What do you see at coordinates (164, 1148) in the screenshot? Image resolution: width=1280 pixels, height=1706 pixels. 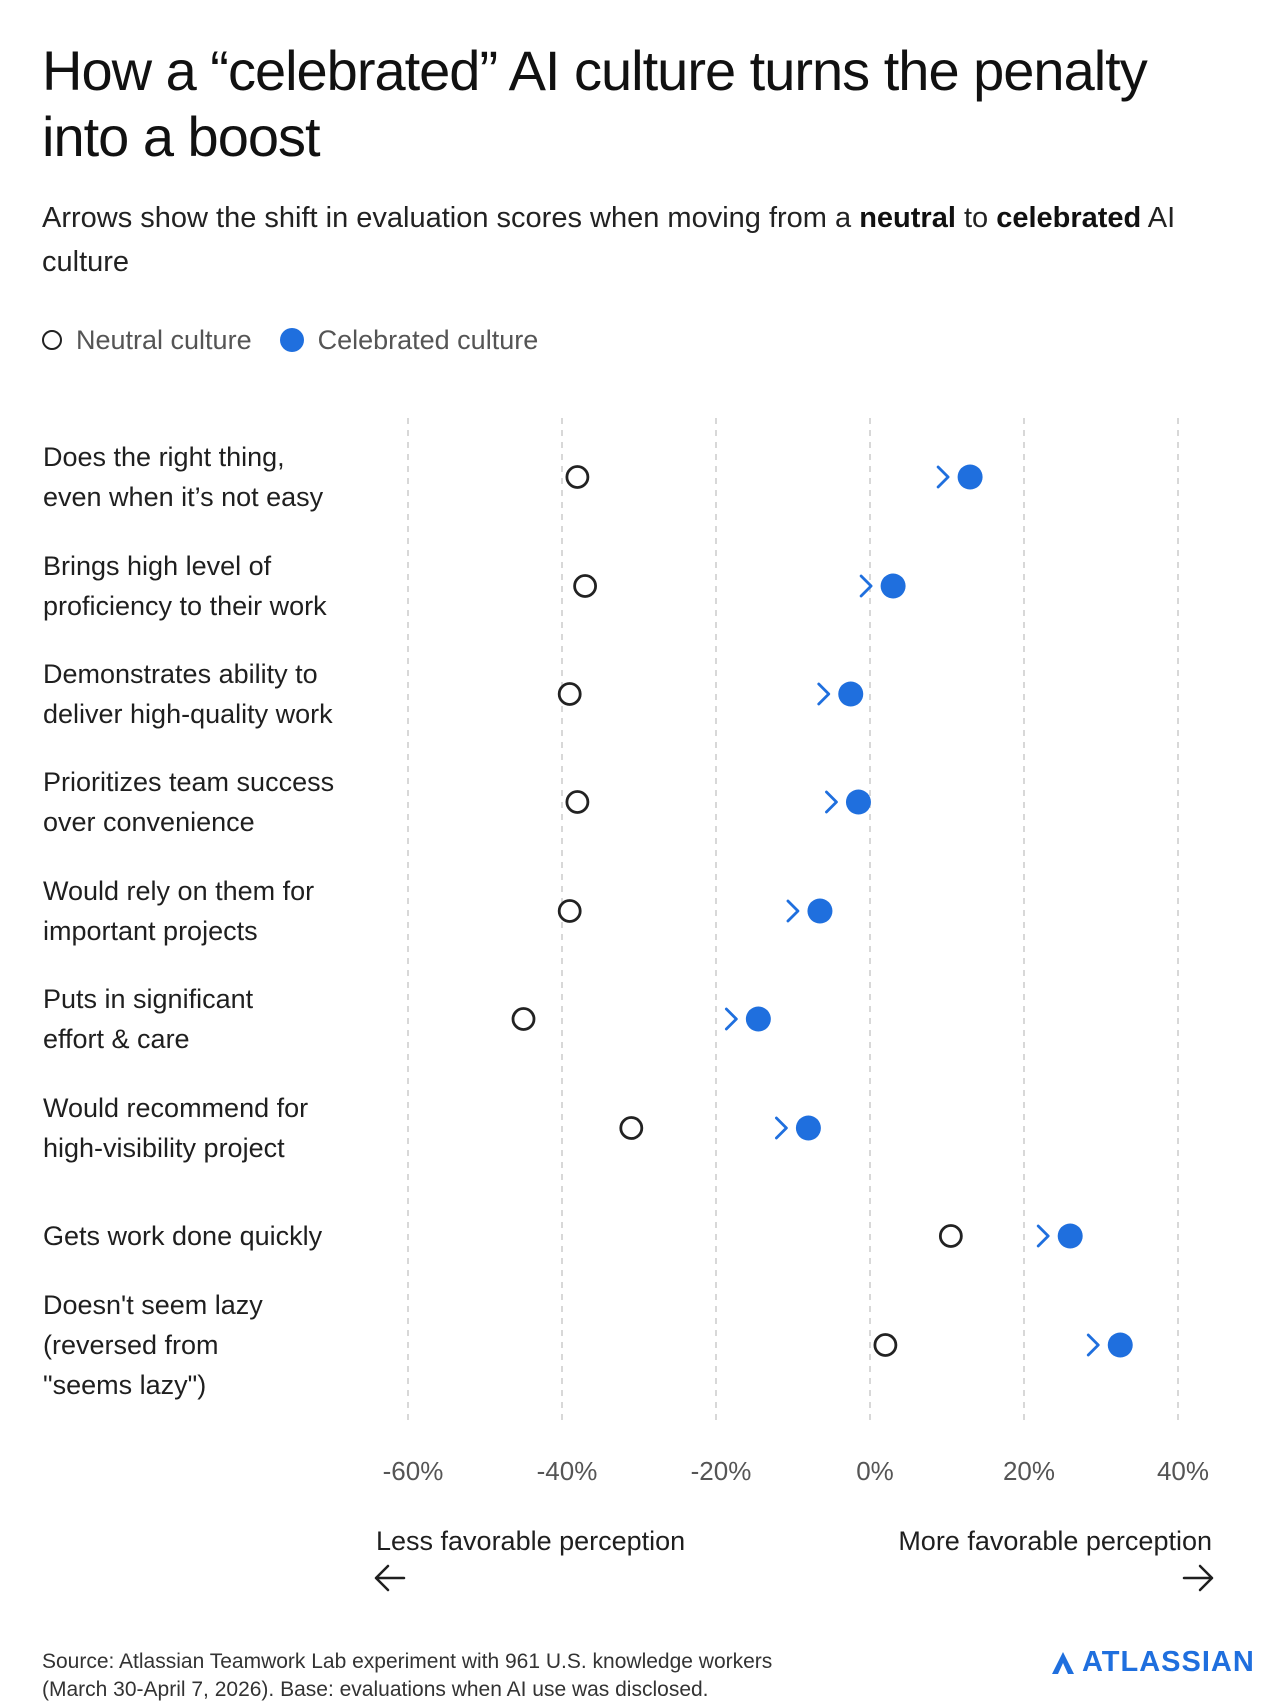 I see `category-label-line: high-visibility project` at bounding box center [164, 1148].